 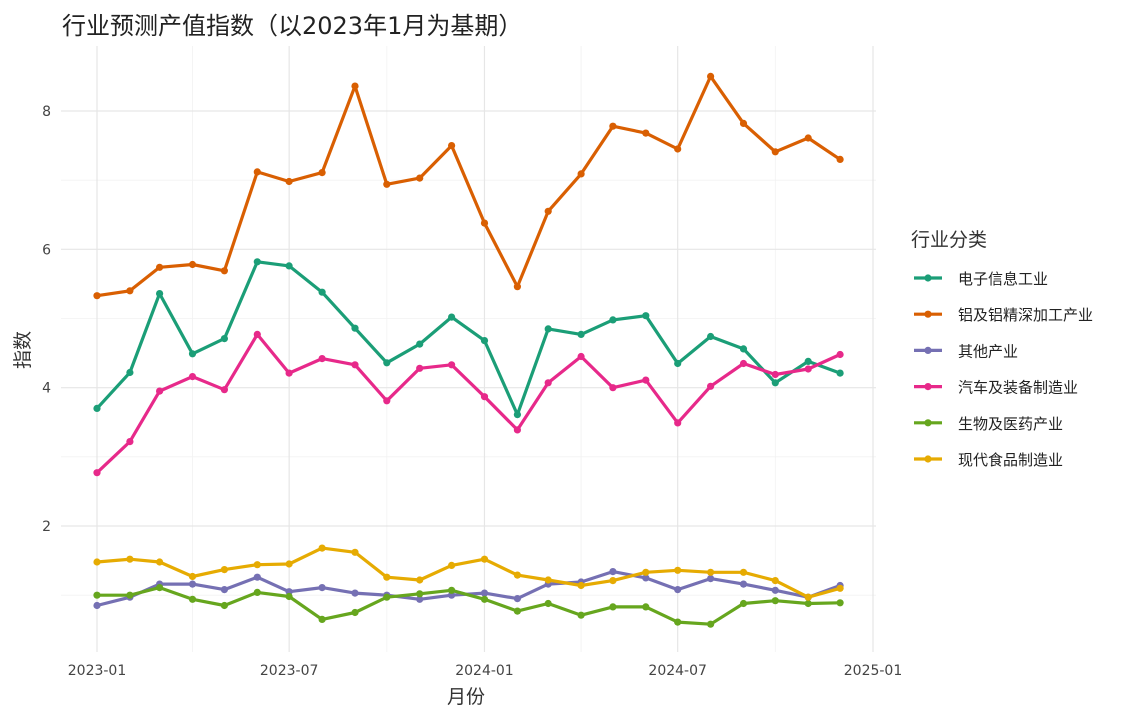 What do you see at coordinates (1010, 460) in the screenshot?
I see `legend-label: 现代食品制造业` at bounding box center [1010, 460].